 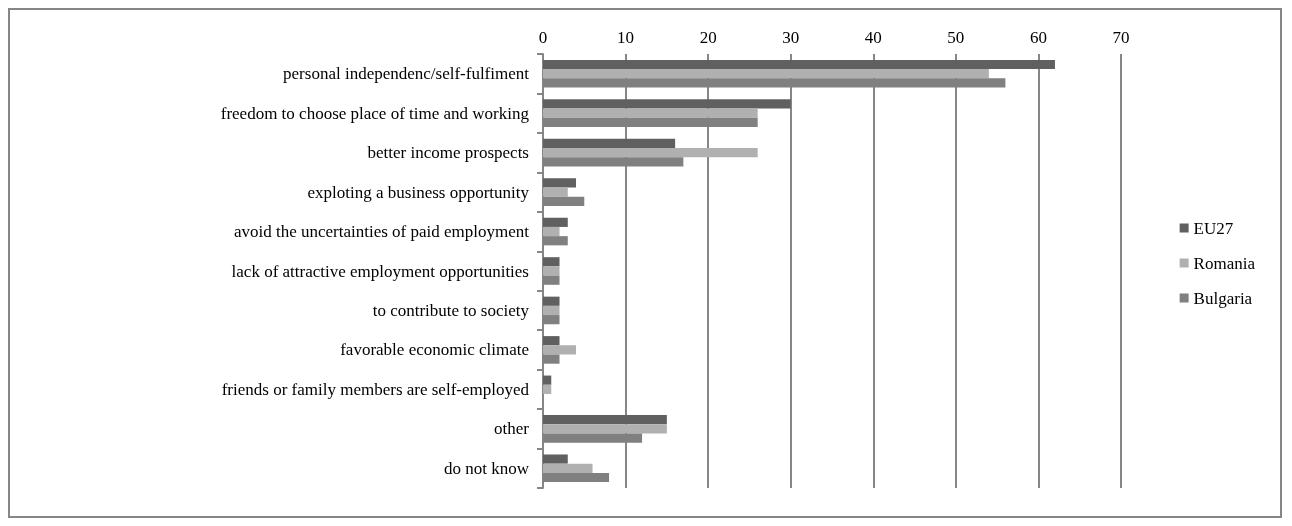 What do you see at coordinates (1224, 263) in the screenshot?
I see `legend-label: Romania` at bounding box center [1224, 263].